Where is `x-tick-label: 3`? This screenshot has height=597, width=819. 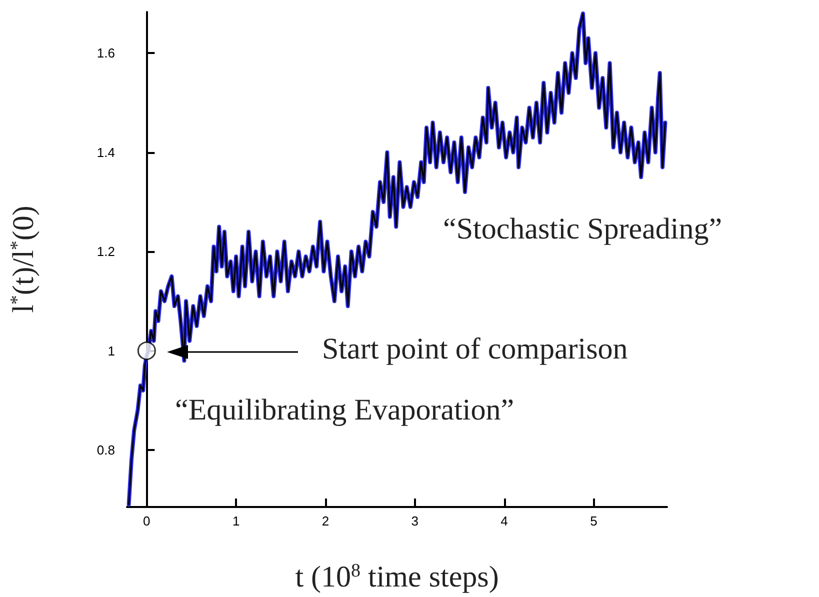
x-tick-label: 3 is located at coordinates (414, 521).